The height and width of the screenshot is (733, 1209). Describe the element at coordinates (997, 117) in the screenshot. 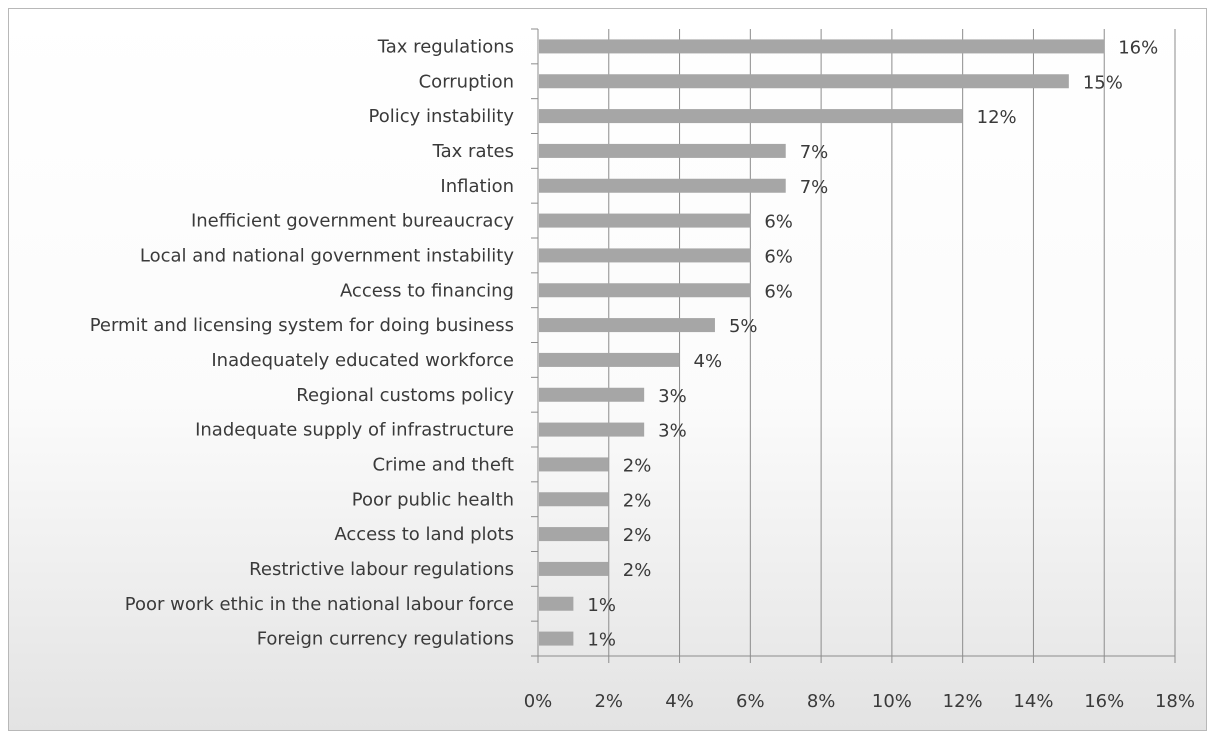

I see `data-label: 12%` at that location.